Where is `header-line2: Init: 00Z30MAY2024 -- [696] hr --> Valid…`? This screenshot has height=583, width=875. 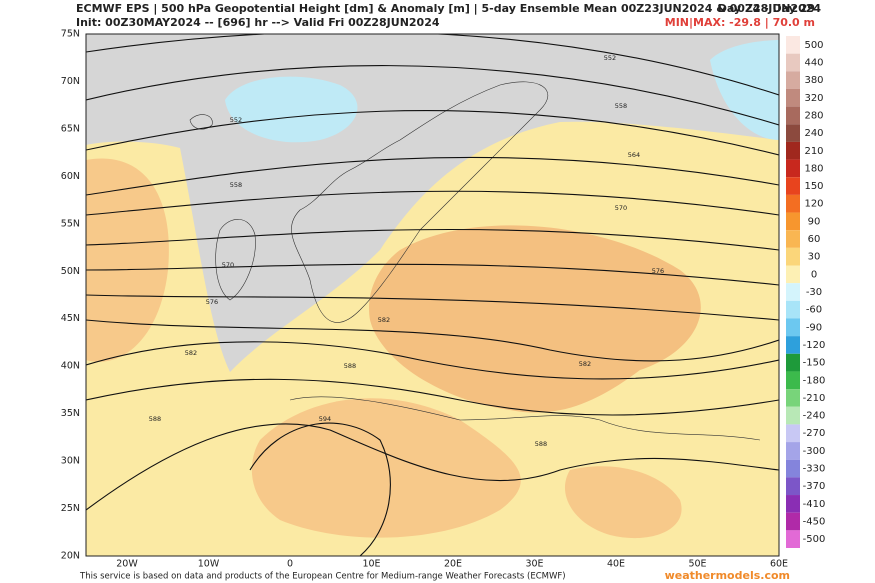 header-line2: Init: 00Z30MAY2024 -- [696] hr --> Valid… is located at coordinates (258, 22).